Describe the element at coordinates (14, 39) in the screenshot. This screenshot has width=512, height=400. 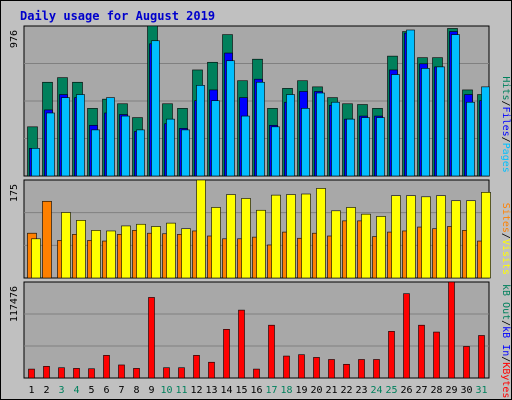
I see `y-max-label: 976` at that location.